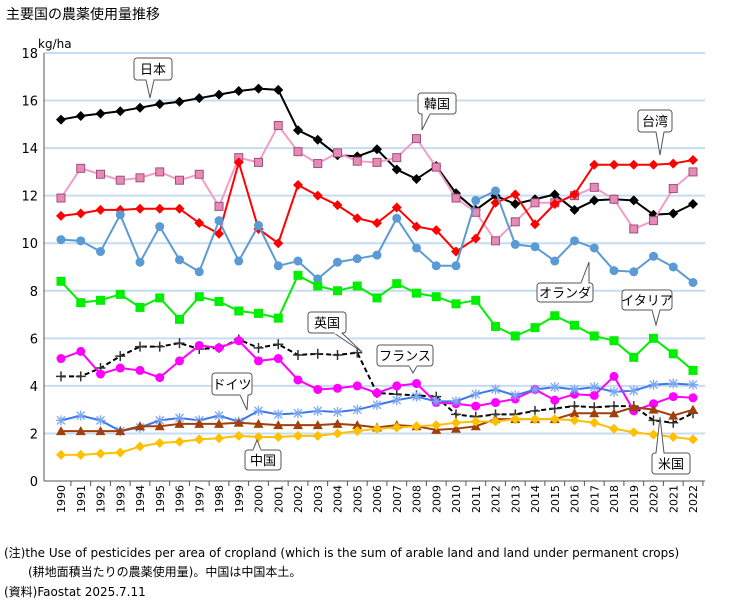  I want to click on x-tick-label: 2018, so click(614, 499).